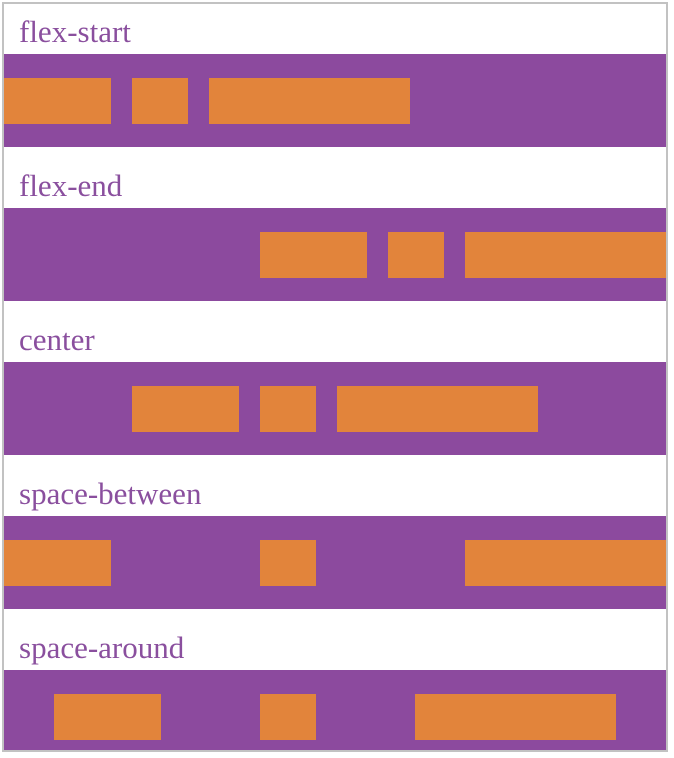 Image resolution: width=674 pixels, height=758 pixels. Describe the element at coordinates (335, 639) in the screenshot. I see `justify-label-space-around: space-around` at that location.